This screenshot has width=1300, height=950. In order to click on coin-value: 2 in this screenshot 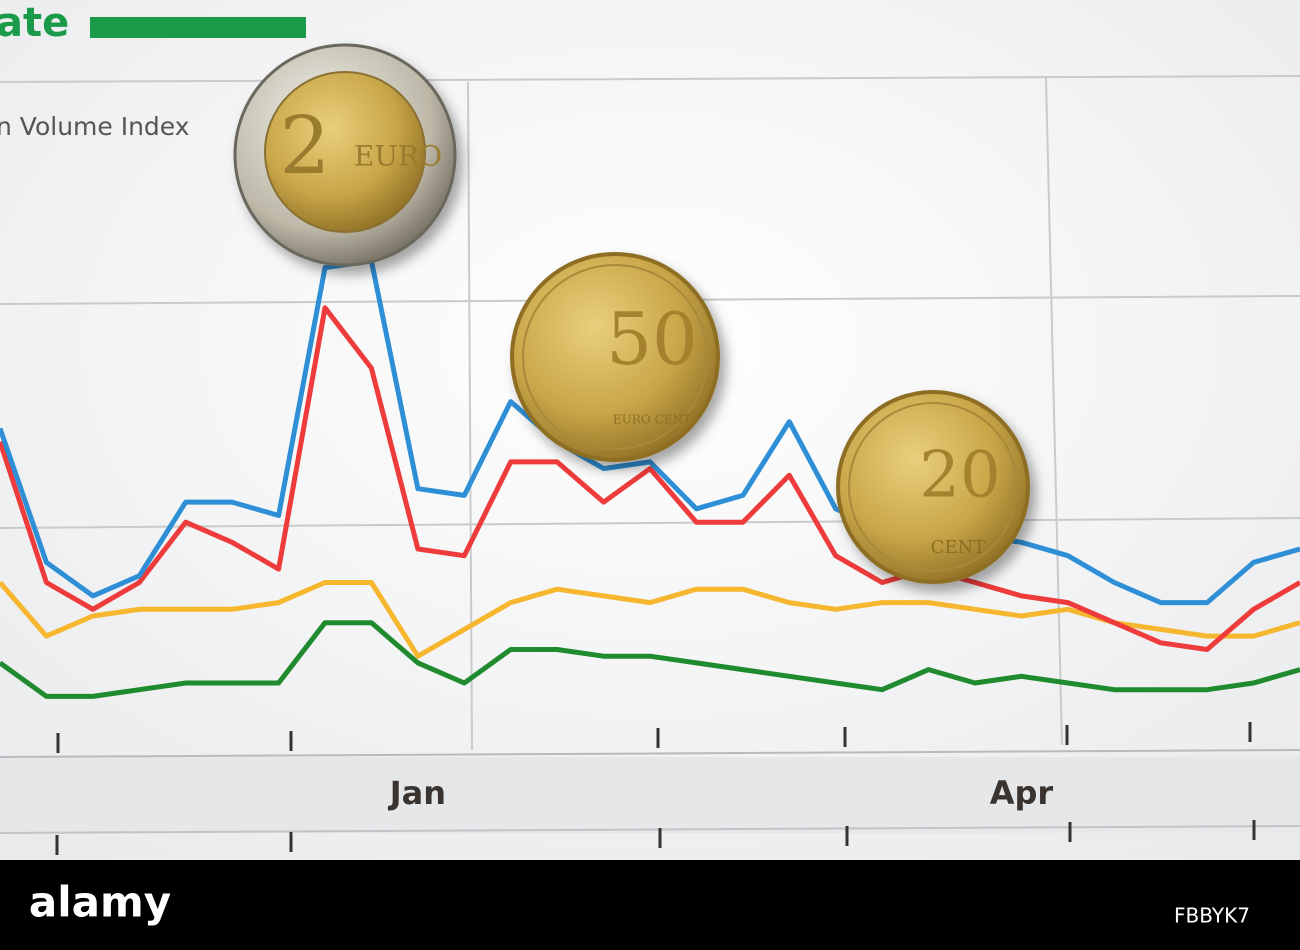, I will do `click(305, 145)`.